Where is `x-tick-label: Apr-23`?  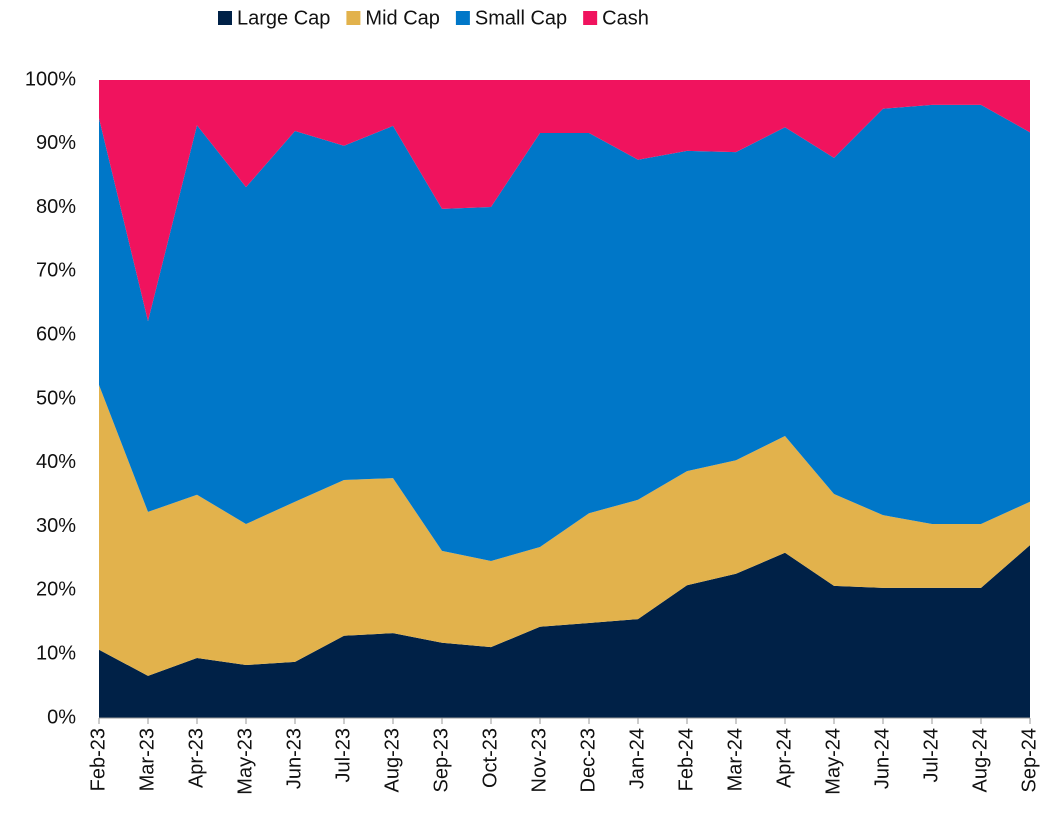 x-tick-label: Apr-23 is located at coordinates (196, 758).